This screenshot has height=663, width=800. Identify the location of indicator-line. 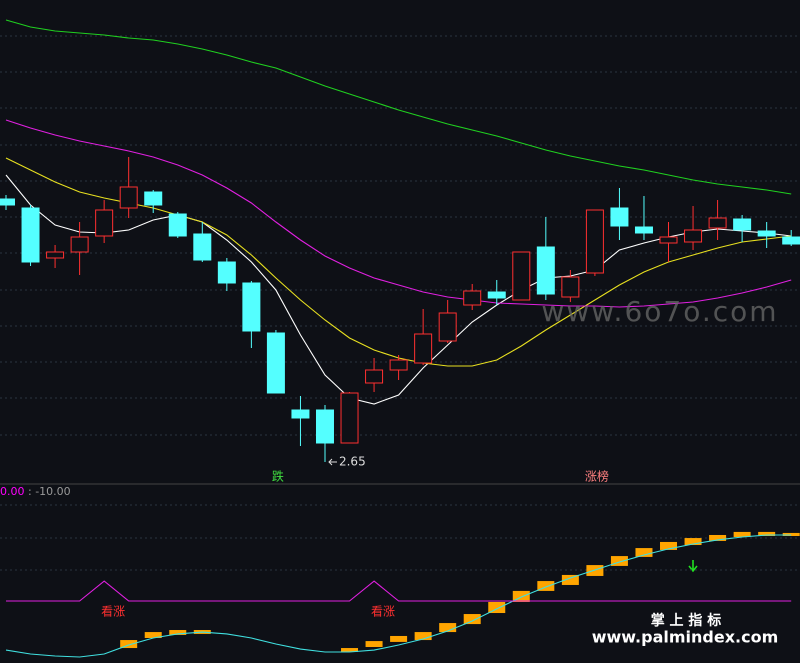
(399, 591).